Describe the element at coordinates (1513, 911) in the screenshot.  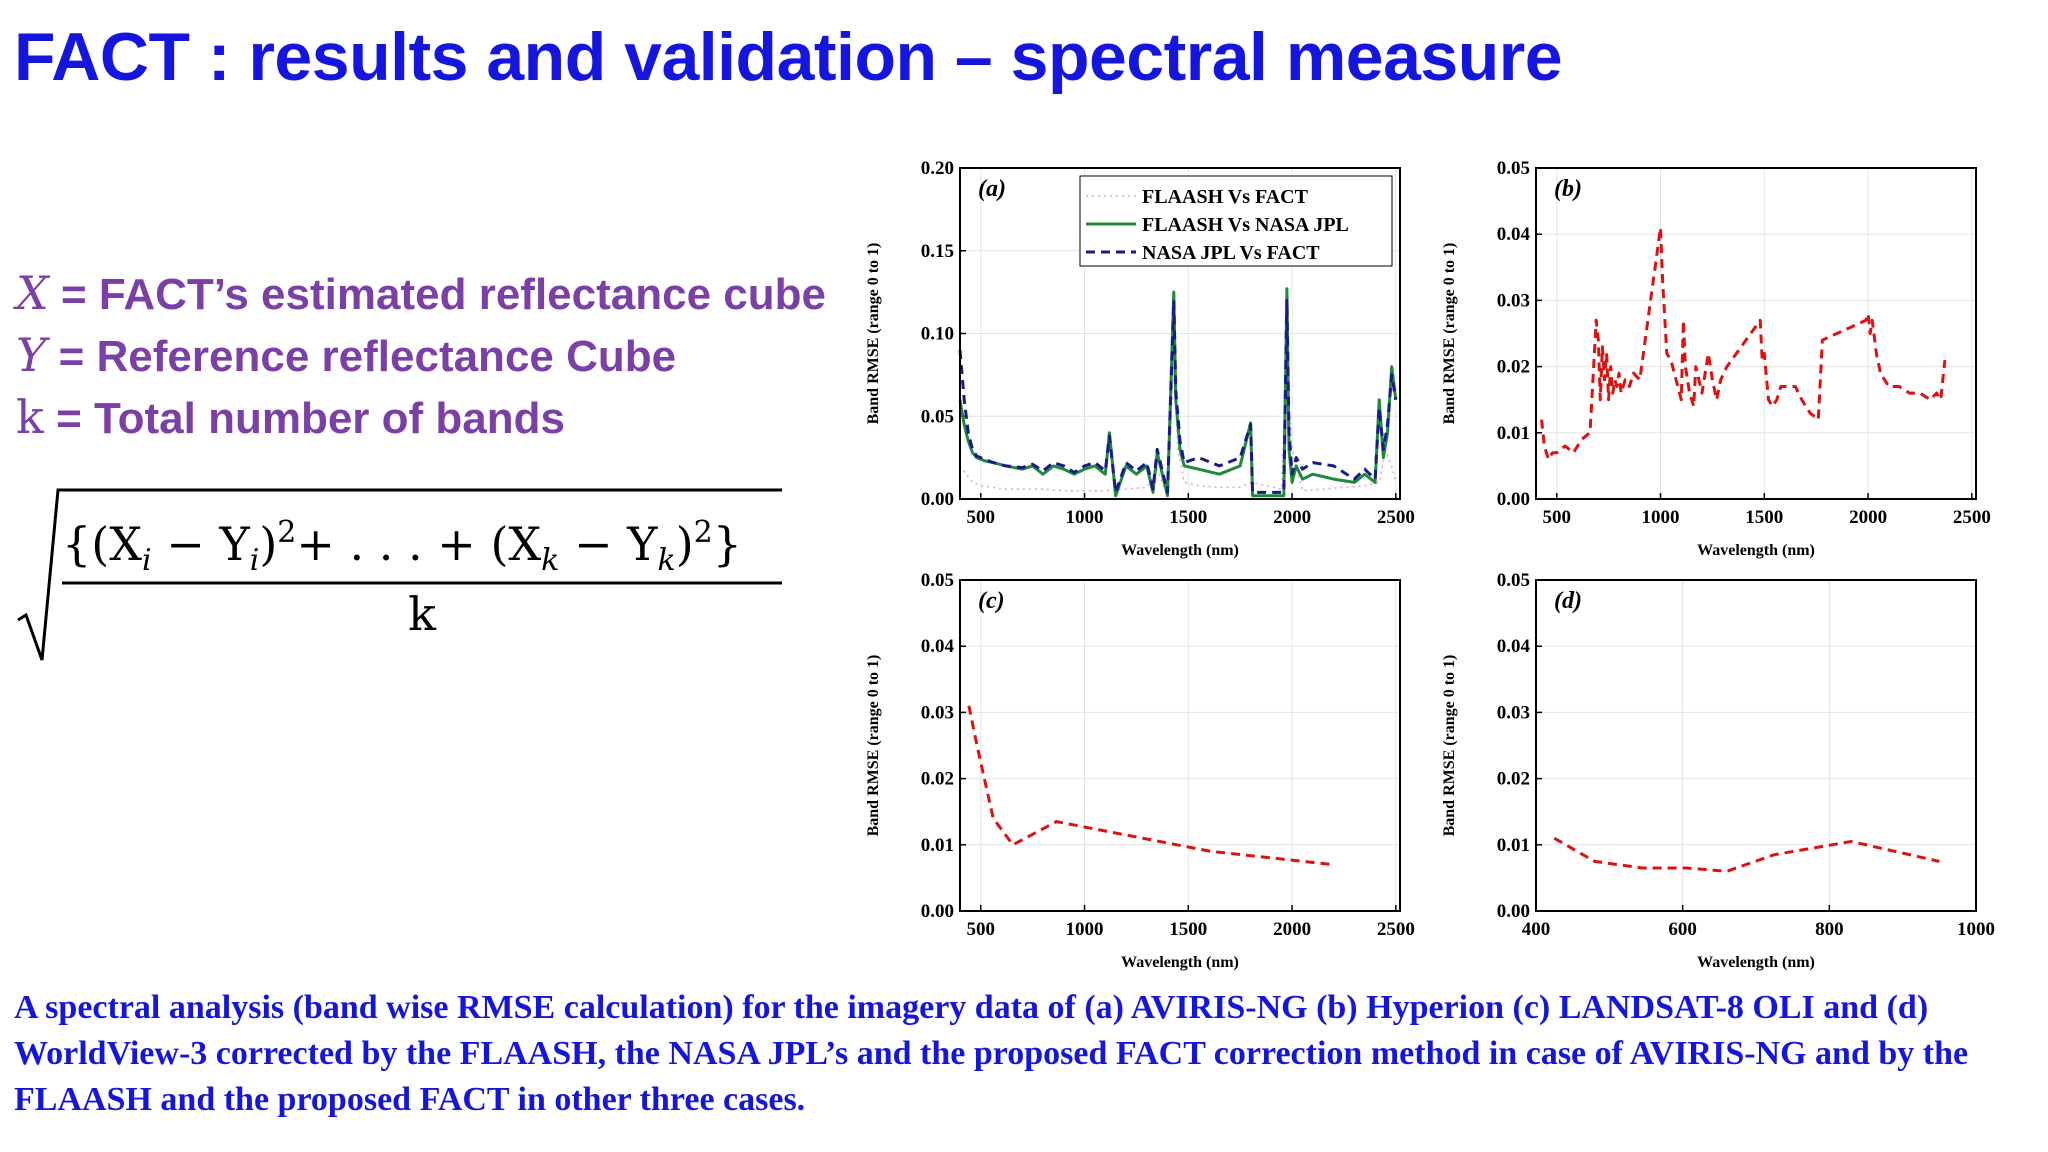
I see `panel-4-ytick-label: 0.00` at that location.